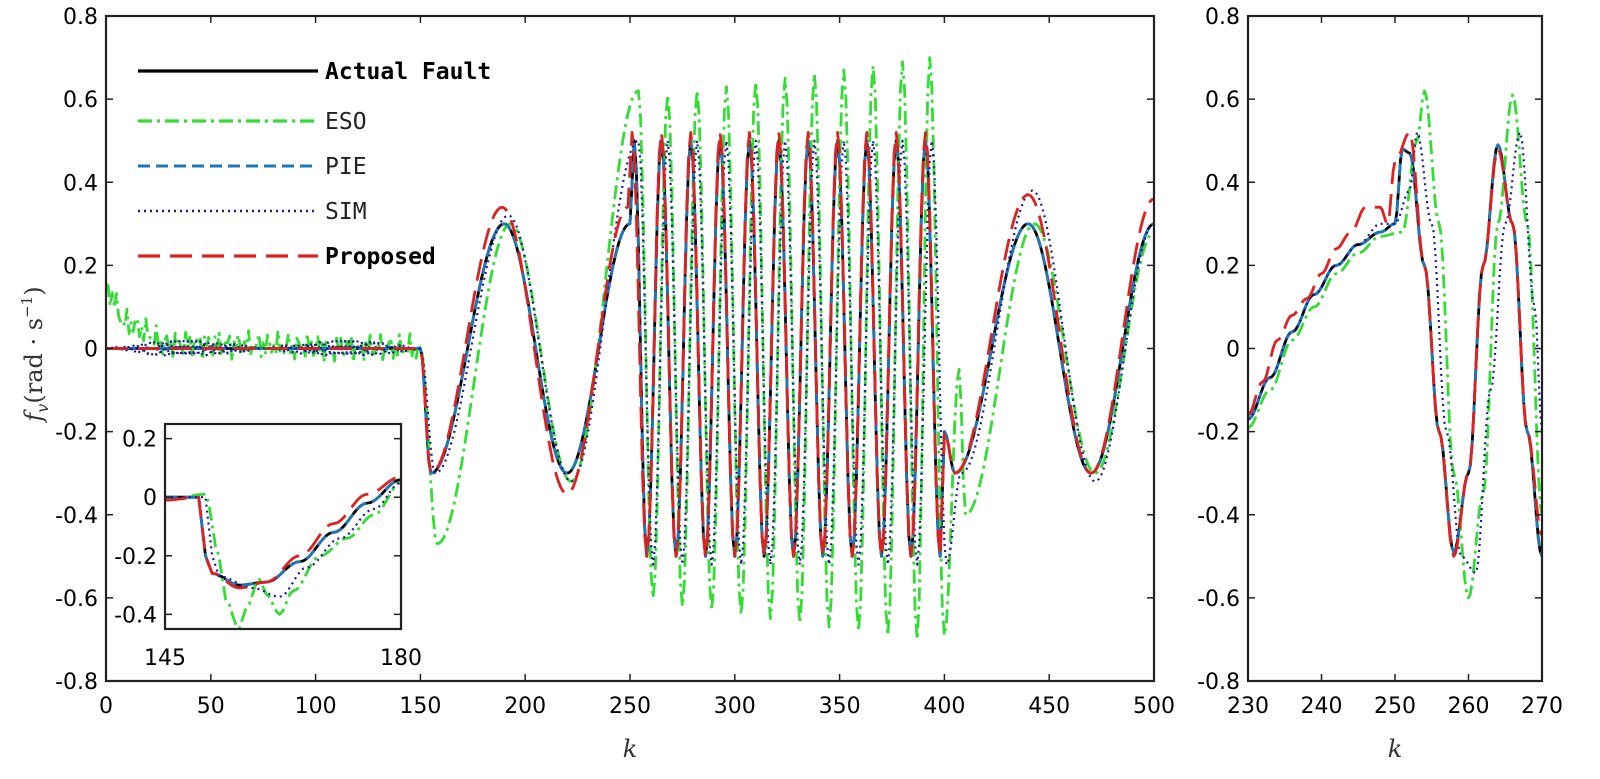 This screenshot has width=1600, height=779. Describe the element at coordinates (1218, 516) in the screenshot. I see `zoom-ytick-label: -0.4` at that location.